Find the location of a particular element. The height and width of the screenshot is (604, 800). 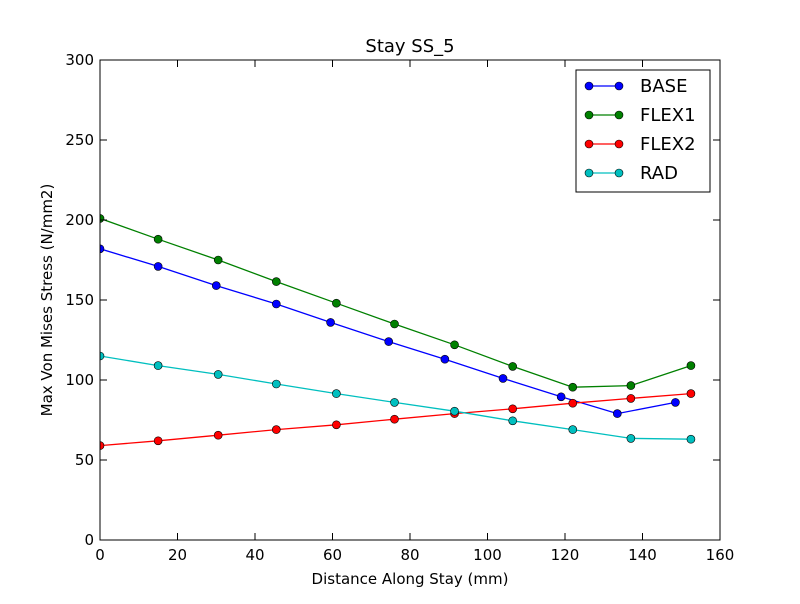

x-tick-label: 0 is located at coordinates (100, 555).